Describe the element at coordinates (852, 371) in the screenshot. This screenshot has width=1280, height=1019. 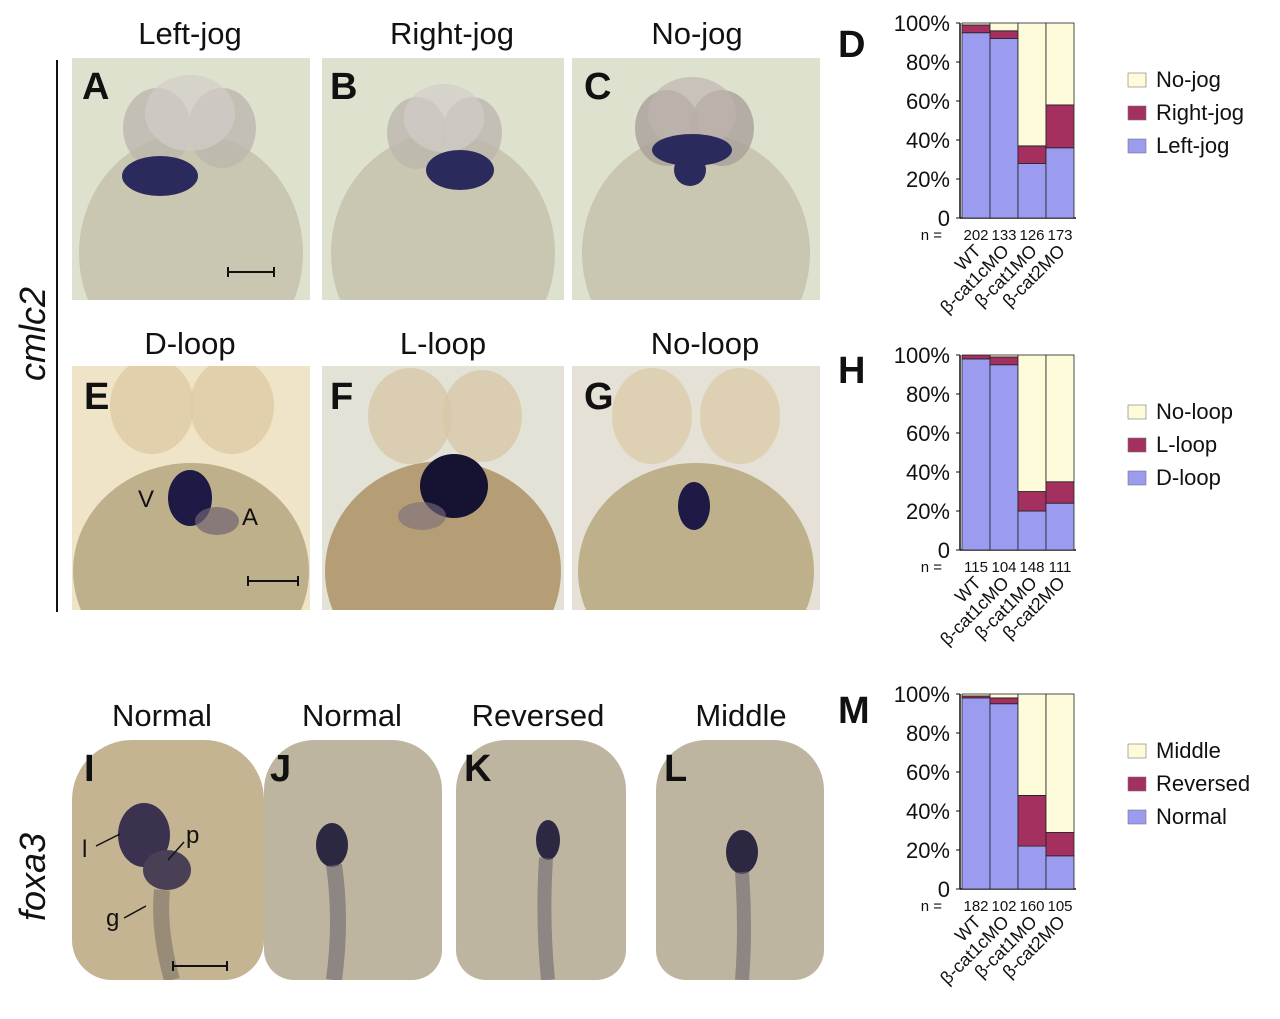
I see `panel-letter-h: H` at that location.